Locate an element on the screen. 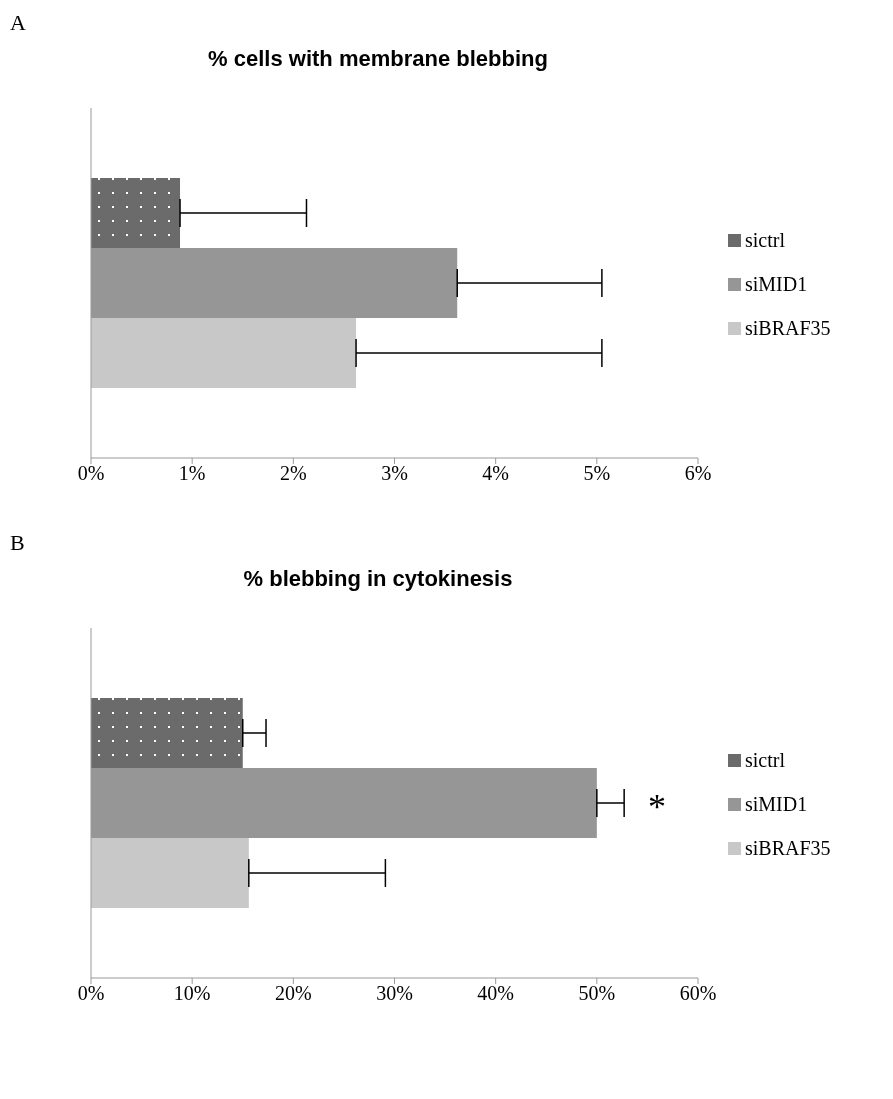 This screenshot has width=893, height=1099. x-tick-label: 50% is located at coordinates (597, 993).